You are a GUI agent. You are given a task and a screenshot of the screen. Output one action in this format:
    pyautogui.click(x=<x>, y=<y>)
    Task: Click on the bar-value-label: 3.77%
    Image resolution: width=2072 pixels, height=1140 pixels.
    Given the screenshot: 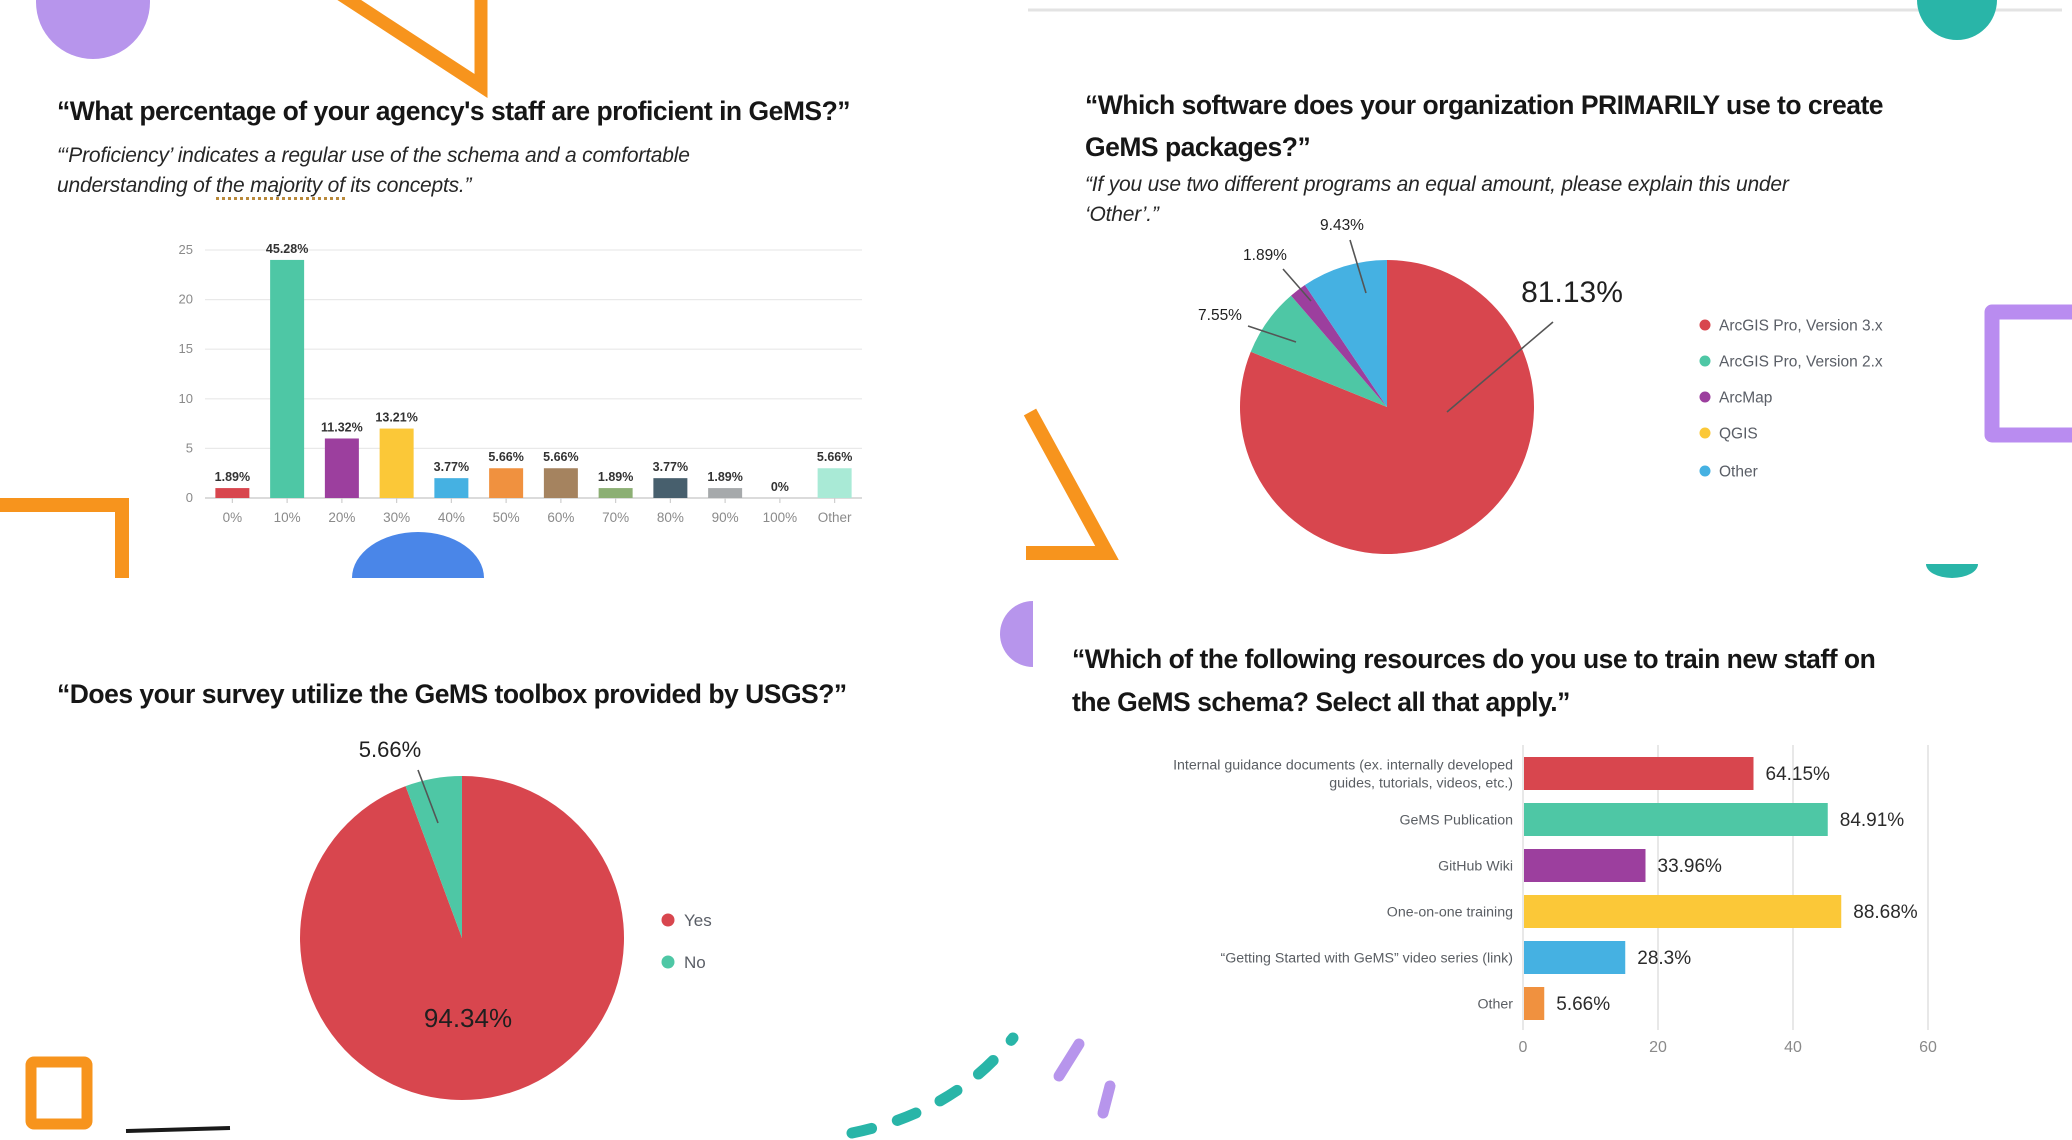 What is the action you would take?
    pyautogui.click(x=451, y=467)
    